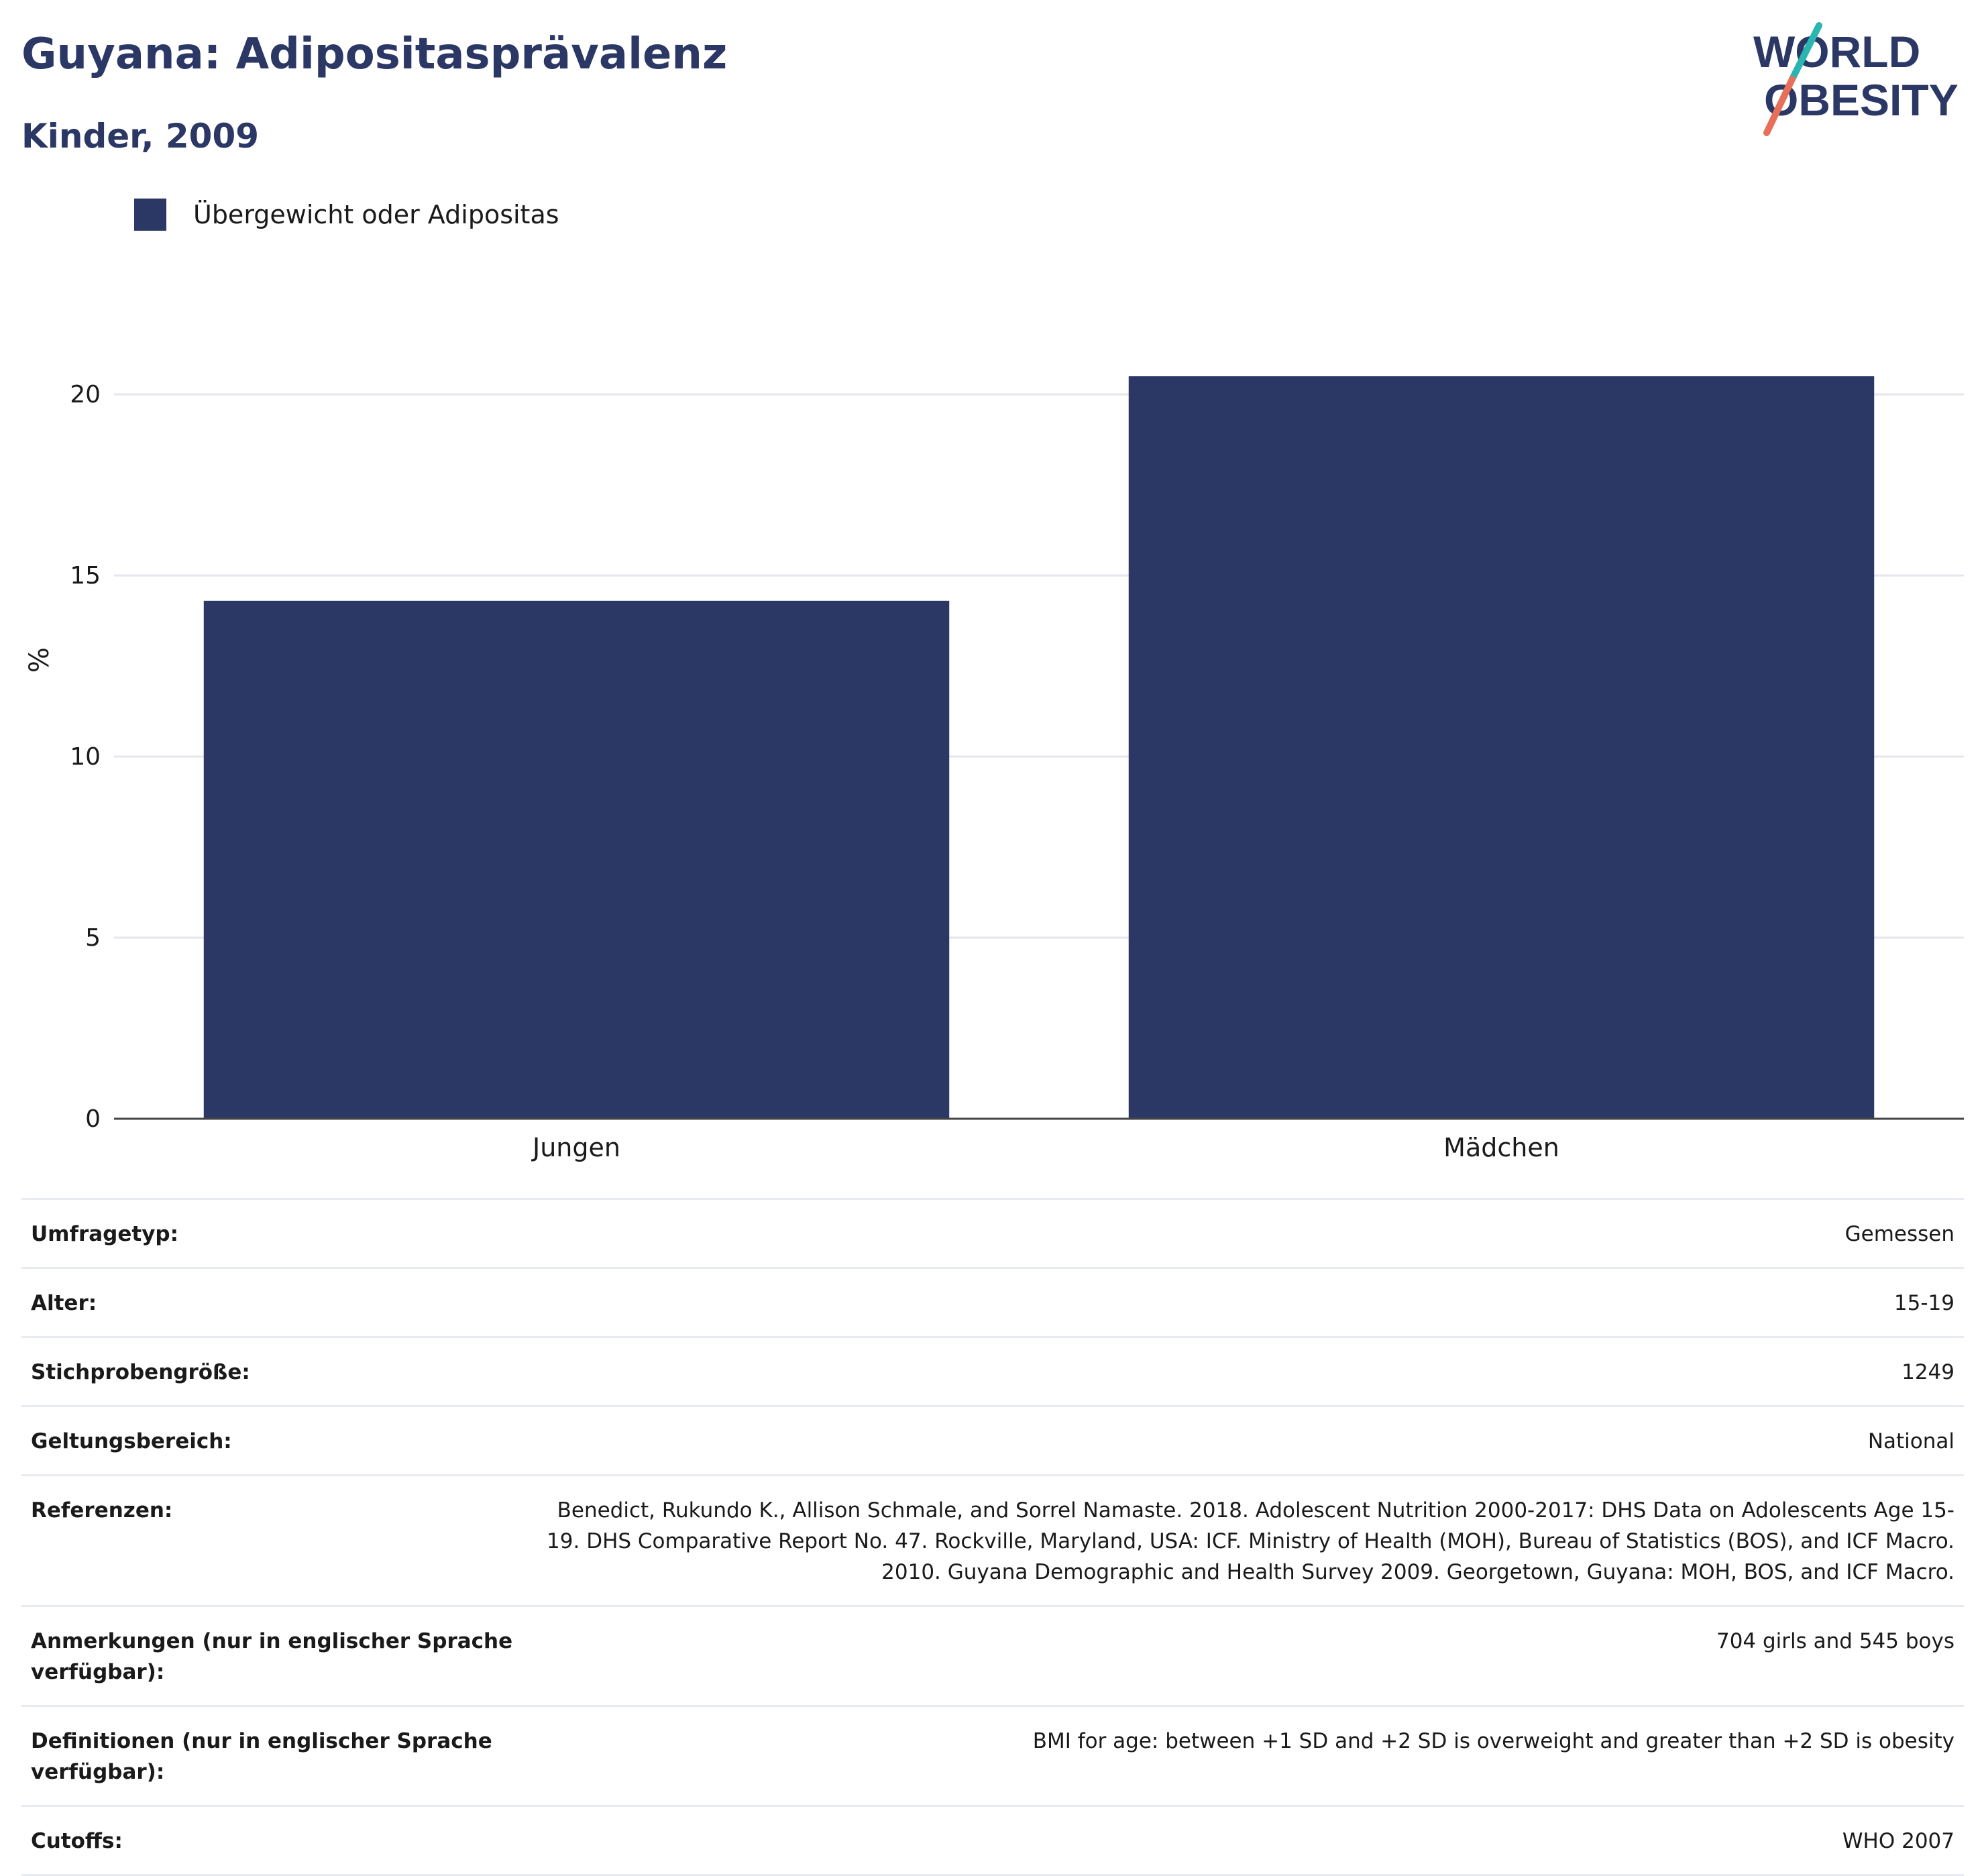 Image resolution: width=1984 pixels, height=1876 pixels. What do you see at coordinates (1243, 1656) in the screenshot?
I see `metadata-value: 704 girls and 545 boys` at bounding box center [1243, 1656].